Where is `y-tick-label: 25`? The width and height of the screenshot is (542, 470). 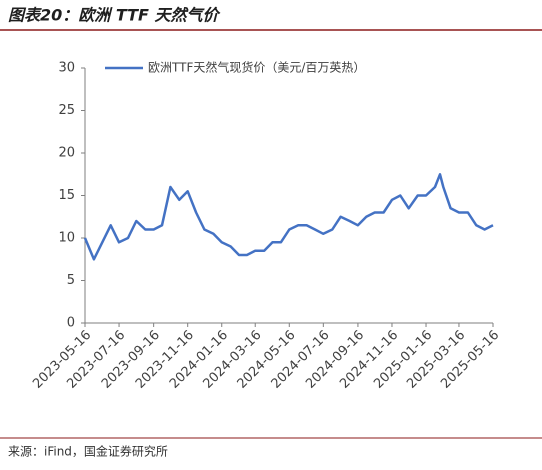 y-tick-label: 25 is located at coordinates (66, 110).